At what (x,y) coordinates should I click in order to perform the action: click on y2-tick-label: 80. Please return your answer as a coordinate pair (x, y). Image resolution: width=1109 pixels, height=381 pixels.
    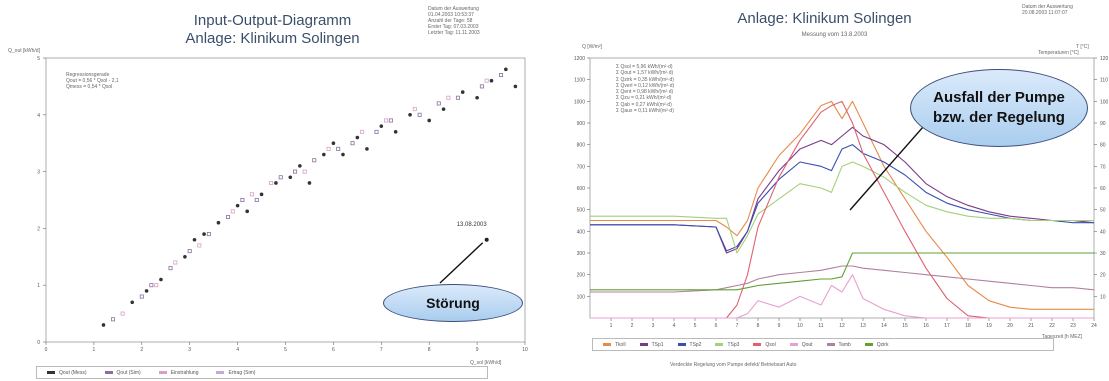
    Looking at the image, I should click on (1103, 146).